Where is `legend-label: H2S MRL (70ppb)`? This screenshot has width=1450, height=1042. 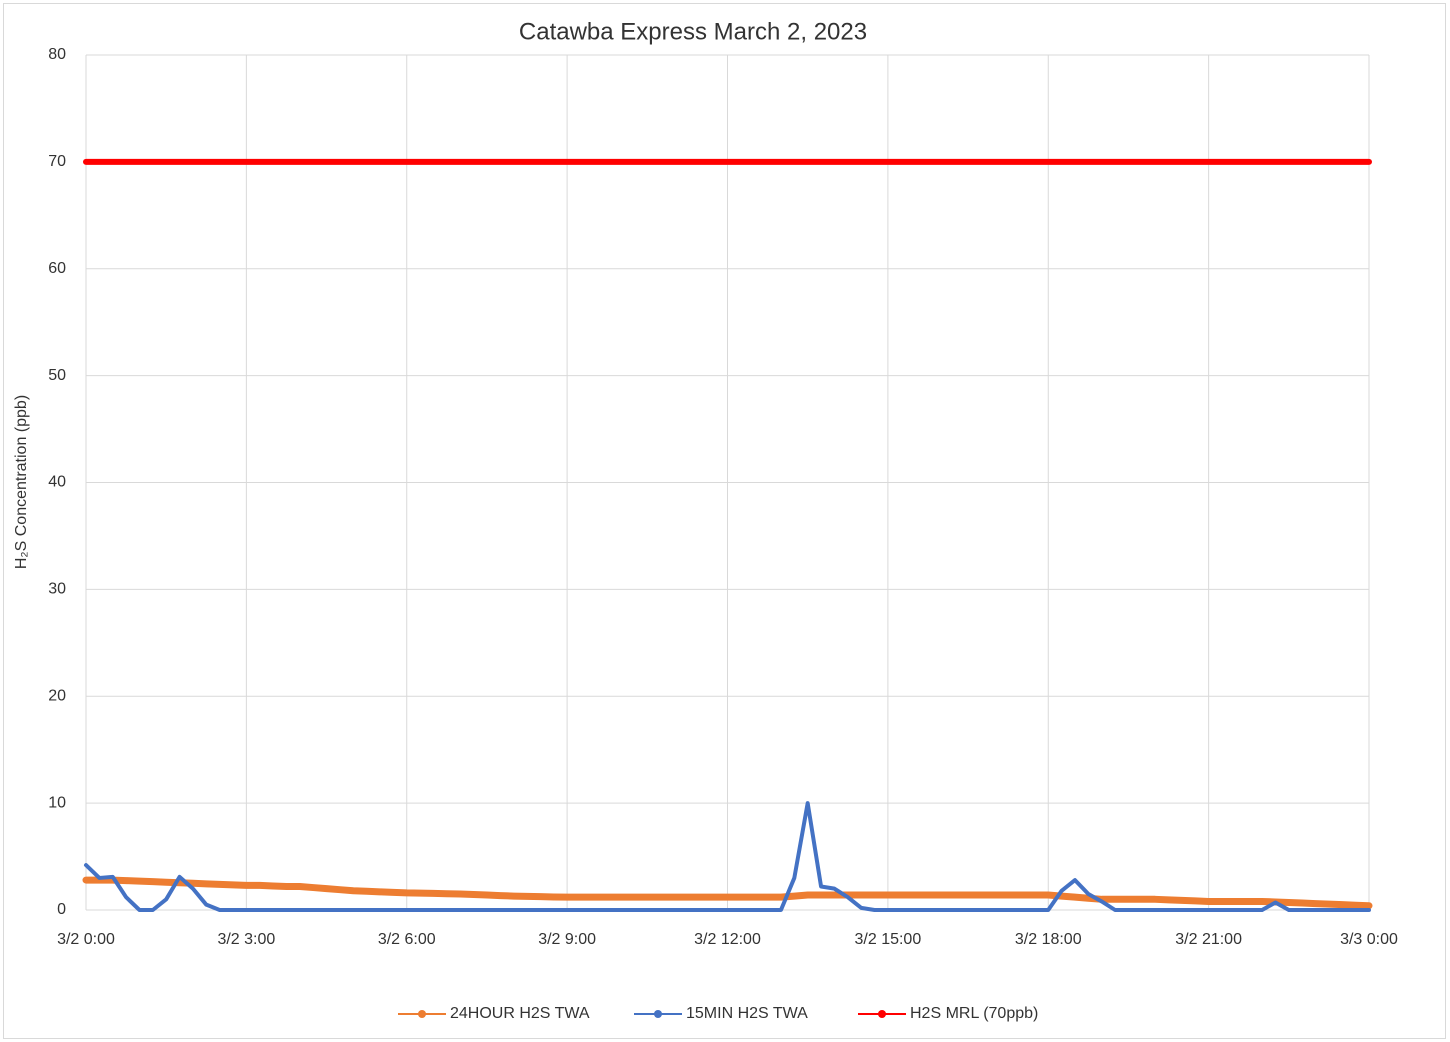
legend-label: H2S MRL (70ppb) is located at coordinates (974, 1013).